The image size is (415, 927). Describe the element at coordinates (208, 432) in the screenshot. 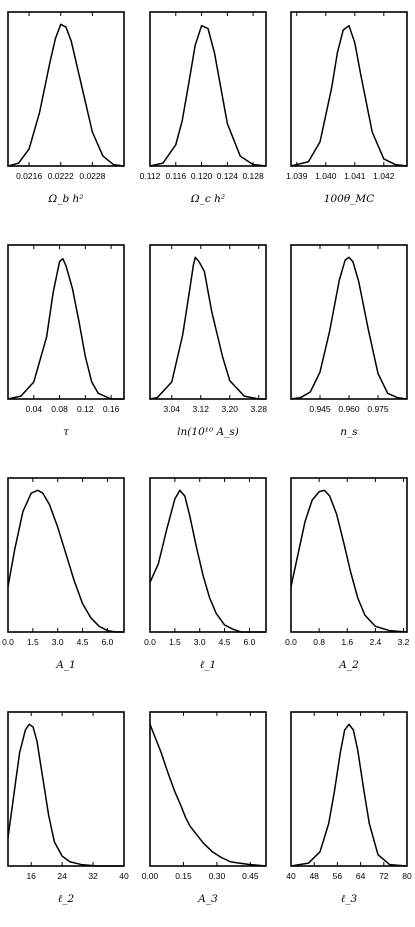

I see `x-axis-label: ln(10¹⁰ A_s)` at that location.